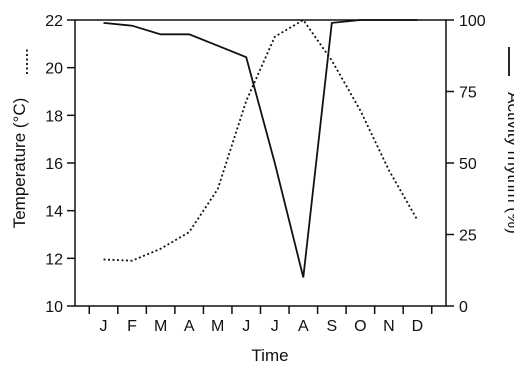 The image size is (514, 365). I want to click on right-tick-label: 25, so click(468, 236).